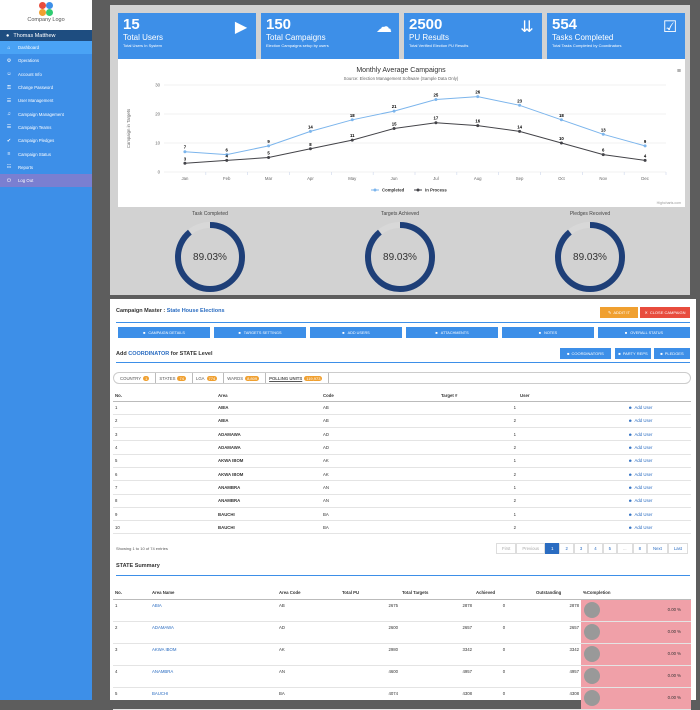  I want to click on column-header: Code, so click(380, 396).